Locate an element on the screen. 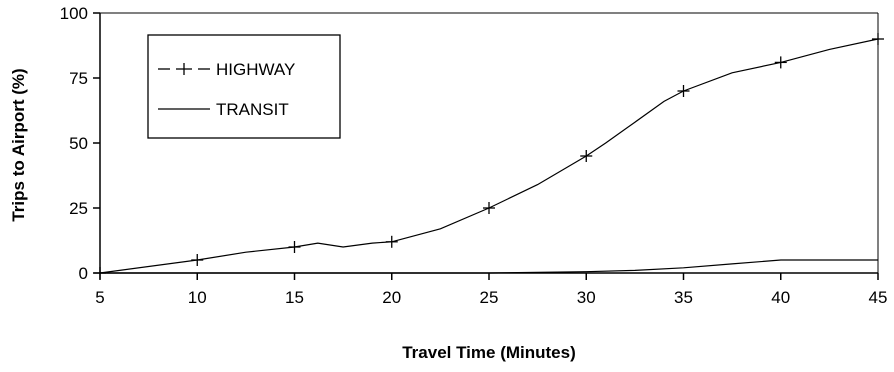 The image size is (894, 372). x-tick-label: 20 is located at coordinates (391, 297).